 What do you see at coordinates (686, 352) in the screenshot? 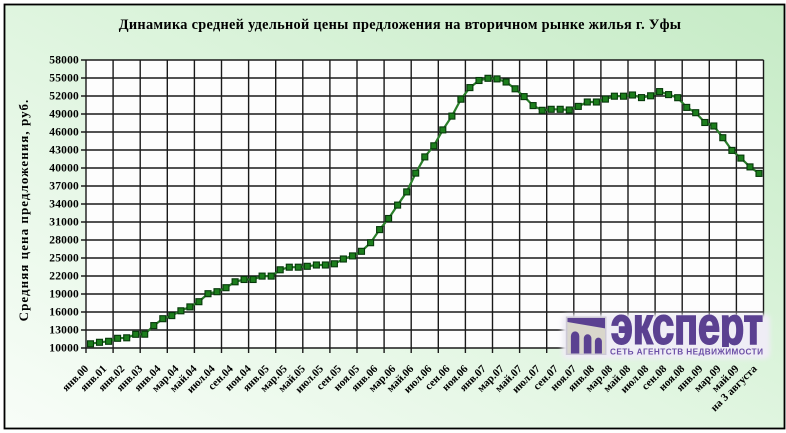
I see `svg-text: СЕТЬ АГЕНТСТВ НЕДВИЖИМОСТИ` at bounding box center [686, 352].